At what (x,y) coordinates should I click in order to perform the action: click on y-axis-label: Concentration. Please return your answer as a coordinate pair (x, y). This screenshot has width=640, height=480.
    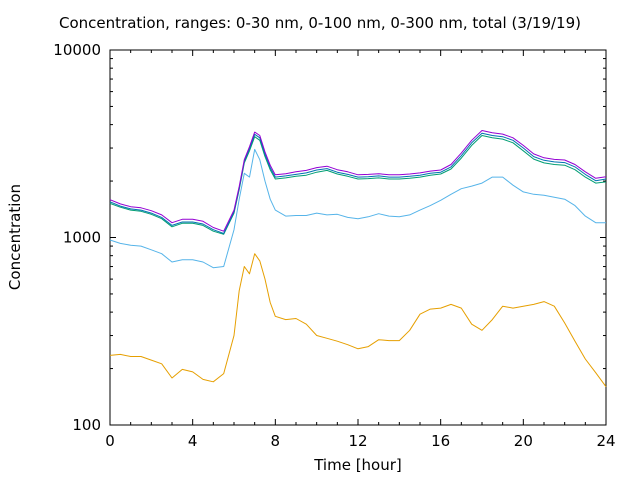
    Looking at the image, I should click on (15, 237).